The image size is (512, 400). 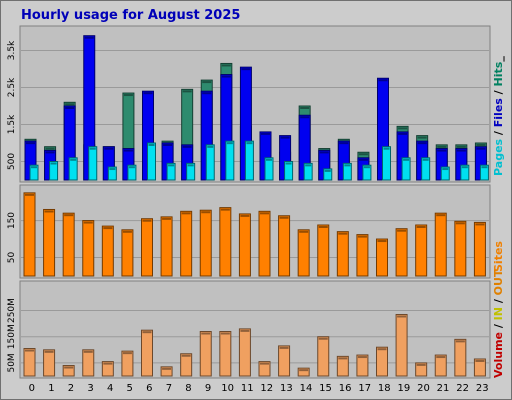 I want to click on bar-sites-hour-9-cap, so click(x=206, y=212).